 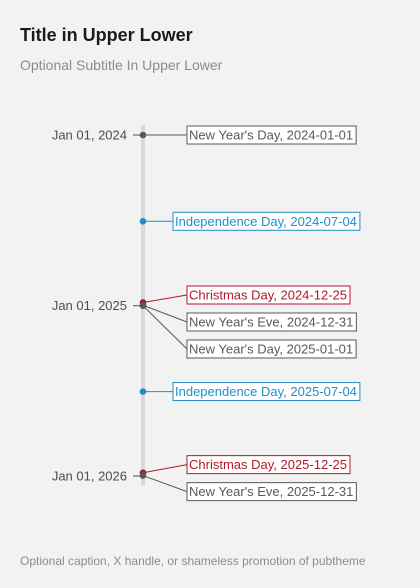 I want to click on event-label: New Year's Day, 2025-01-01, so click(x=271, y=348).